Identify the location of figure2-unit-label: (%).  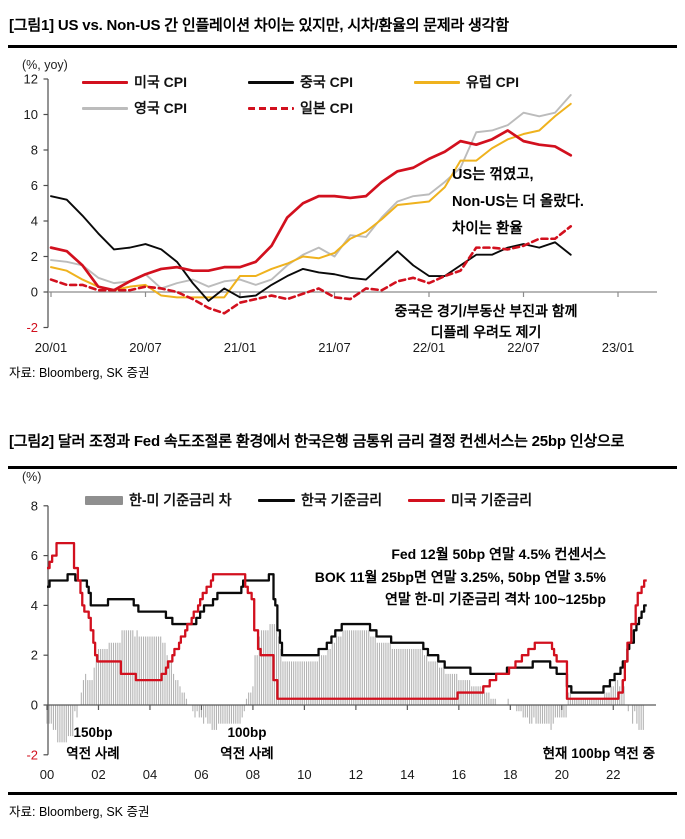
(32, 477).